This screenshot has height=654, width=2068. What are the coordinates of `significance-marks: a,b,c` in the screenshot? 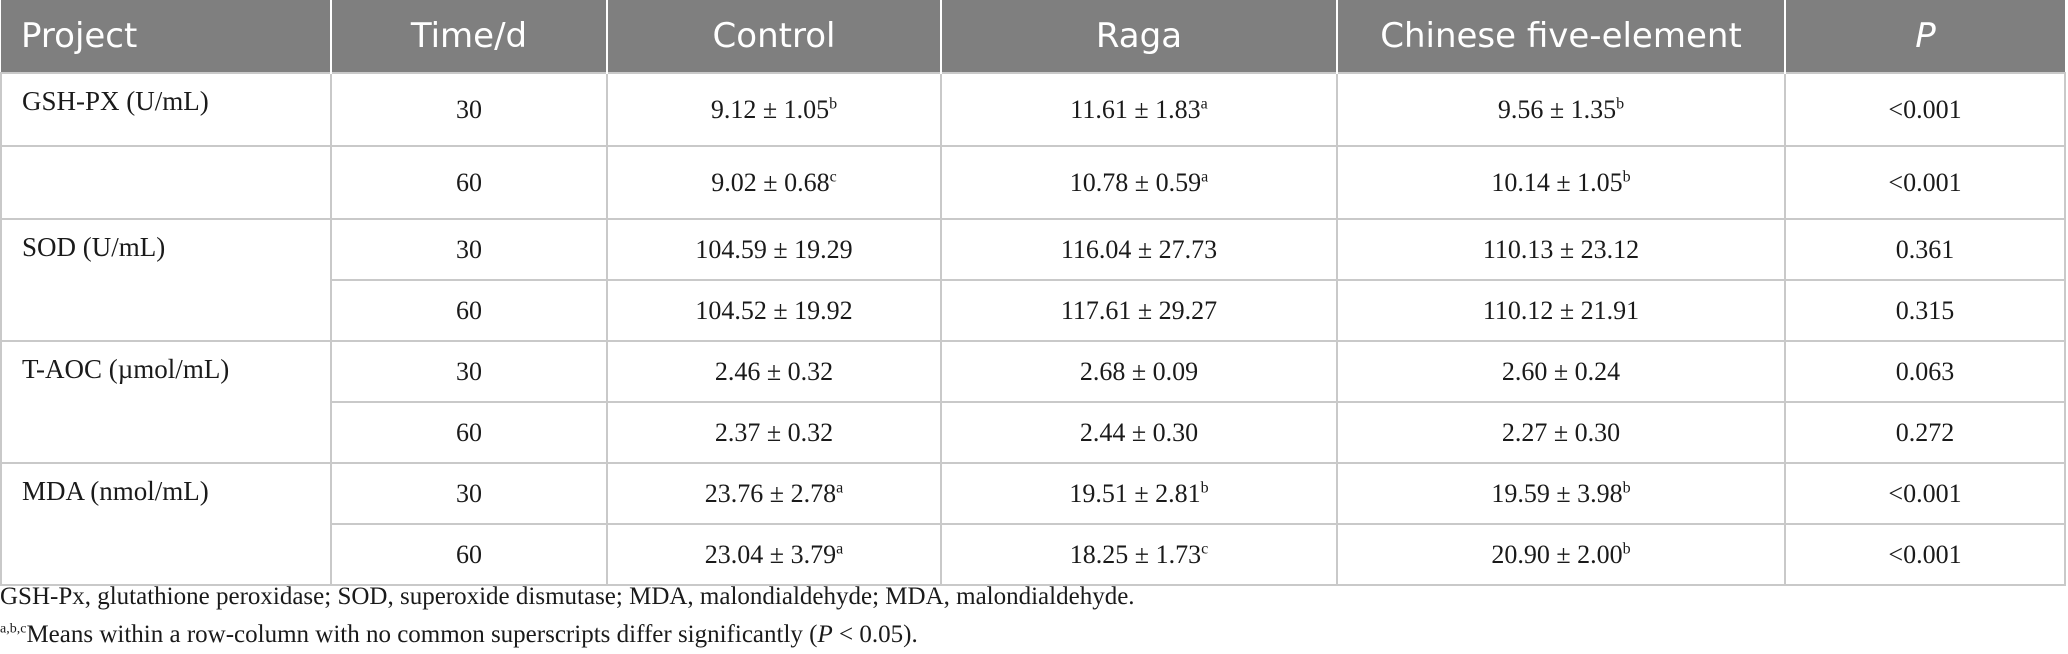 It's located at (13, 629).